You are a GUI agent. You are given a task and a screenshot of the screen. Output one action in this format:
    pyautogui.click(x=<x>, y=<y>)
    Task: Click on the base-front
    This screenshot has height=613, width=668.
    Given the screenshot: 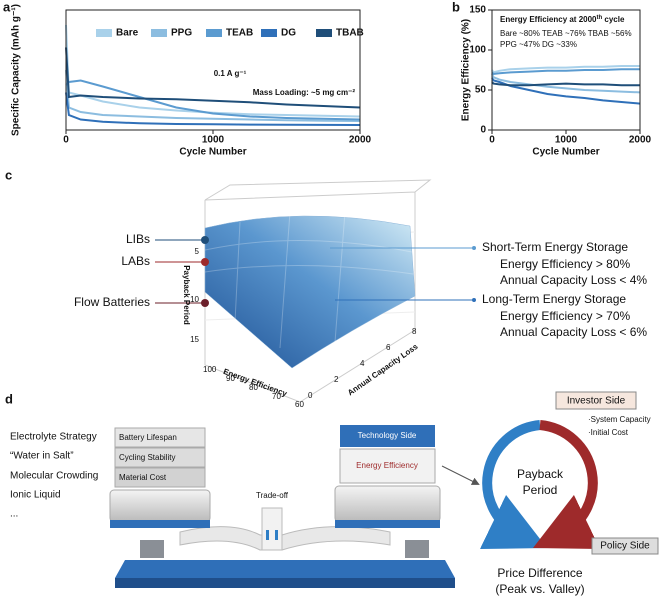 What is the action you would take?
    pyautogui.click(x=285, y=583)
    